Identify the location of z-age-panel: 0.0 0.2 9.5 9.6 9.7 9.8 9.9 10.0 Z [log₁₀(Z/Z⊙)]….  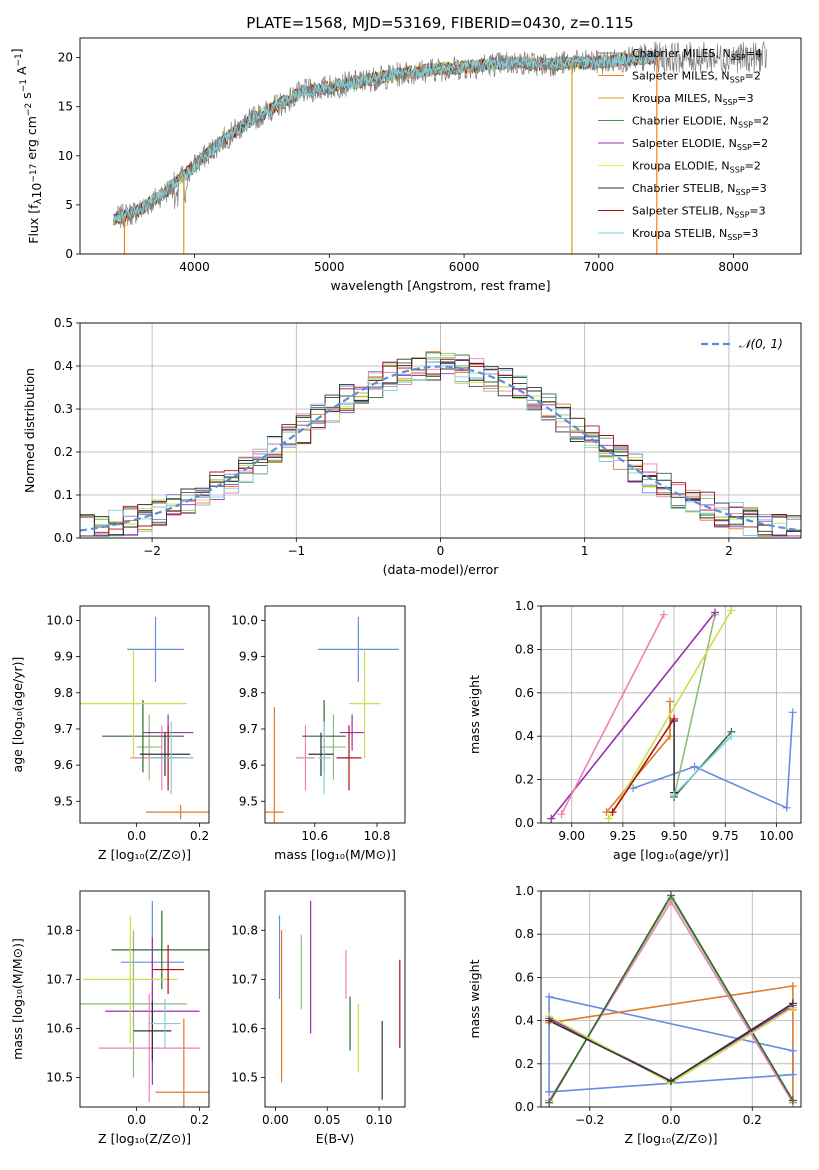
(110, 733).